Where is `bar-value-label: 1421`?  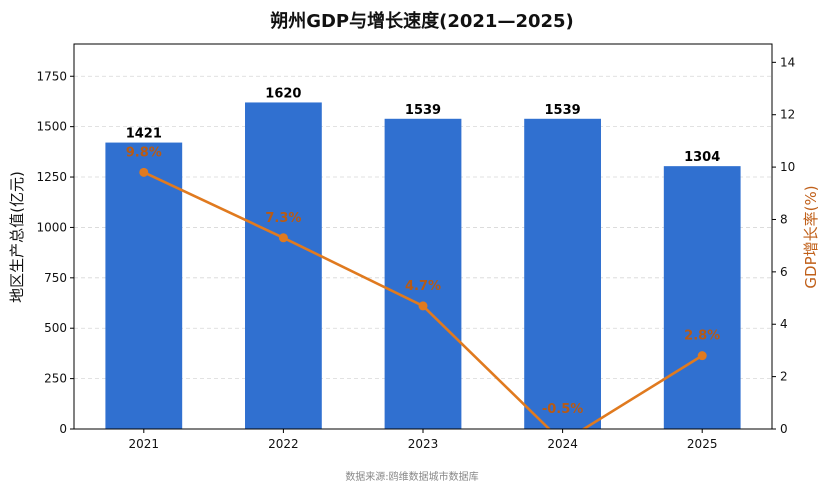 bar-value-label: 1421 is located at coordinates (144, 134).